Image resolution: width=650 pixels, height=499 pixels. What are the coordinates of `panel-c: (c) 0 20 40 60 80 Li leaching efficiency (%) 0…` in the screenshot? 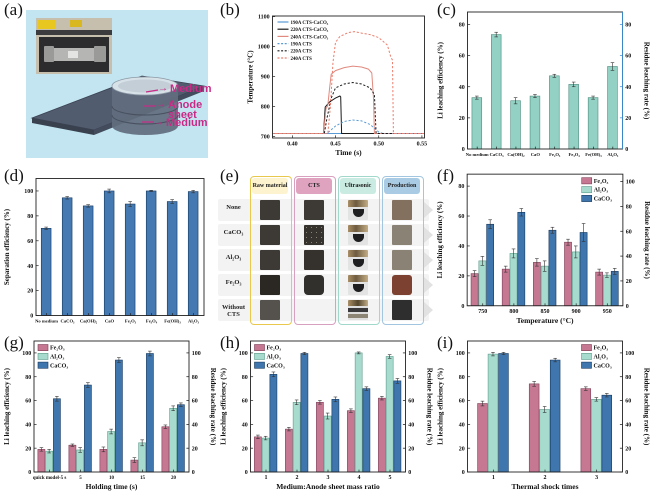 It's located at (541, 83).